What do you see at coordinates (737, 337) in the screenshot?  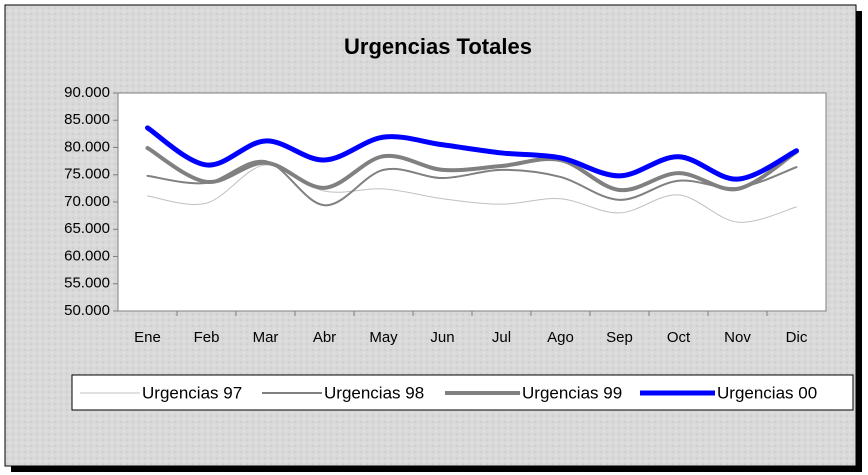 I see `x-tick-label: Nov` at bounding box center [737, 337].